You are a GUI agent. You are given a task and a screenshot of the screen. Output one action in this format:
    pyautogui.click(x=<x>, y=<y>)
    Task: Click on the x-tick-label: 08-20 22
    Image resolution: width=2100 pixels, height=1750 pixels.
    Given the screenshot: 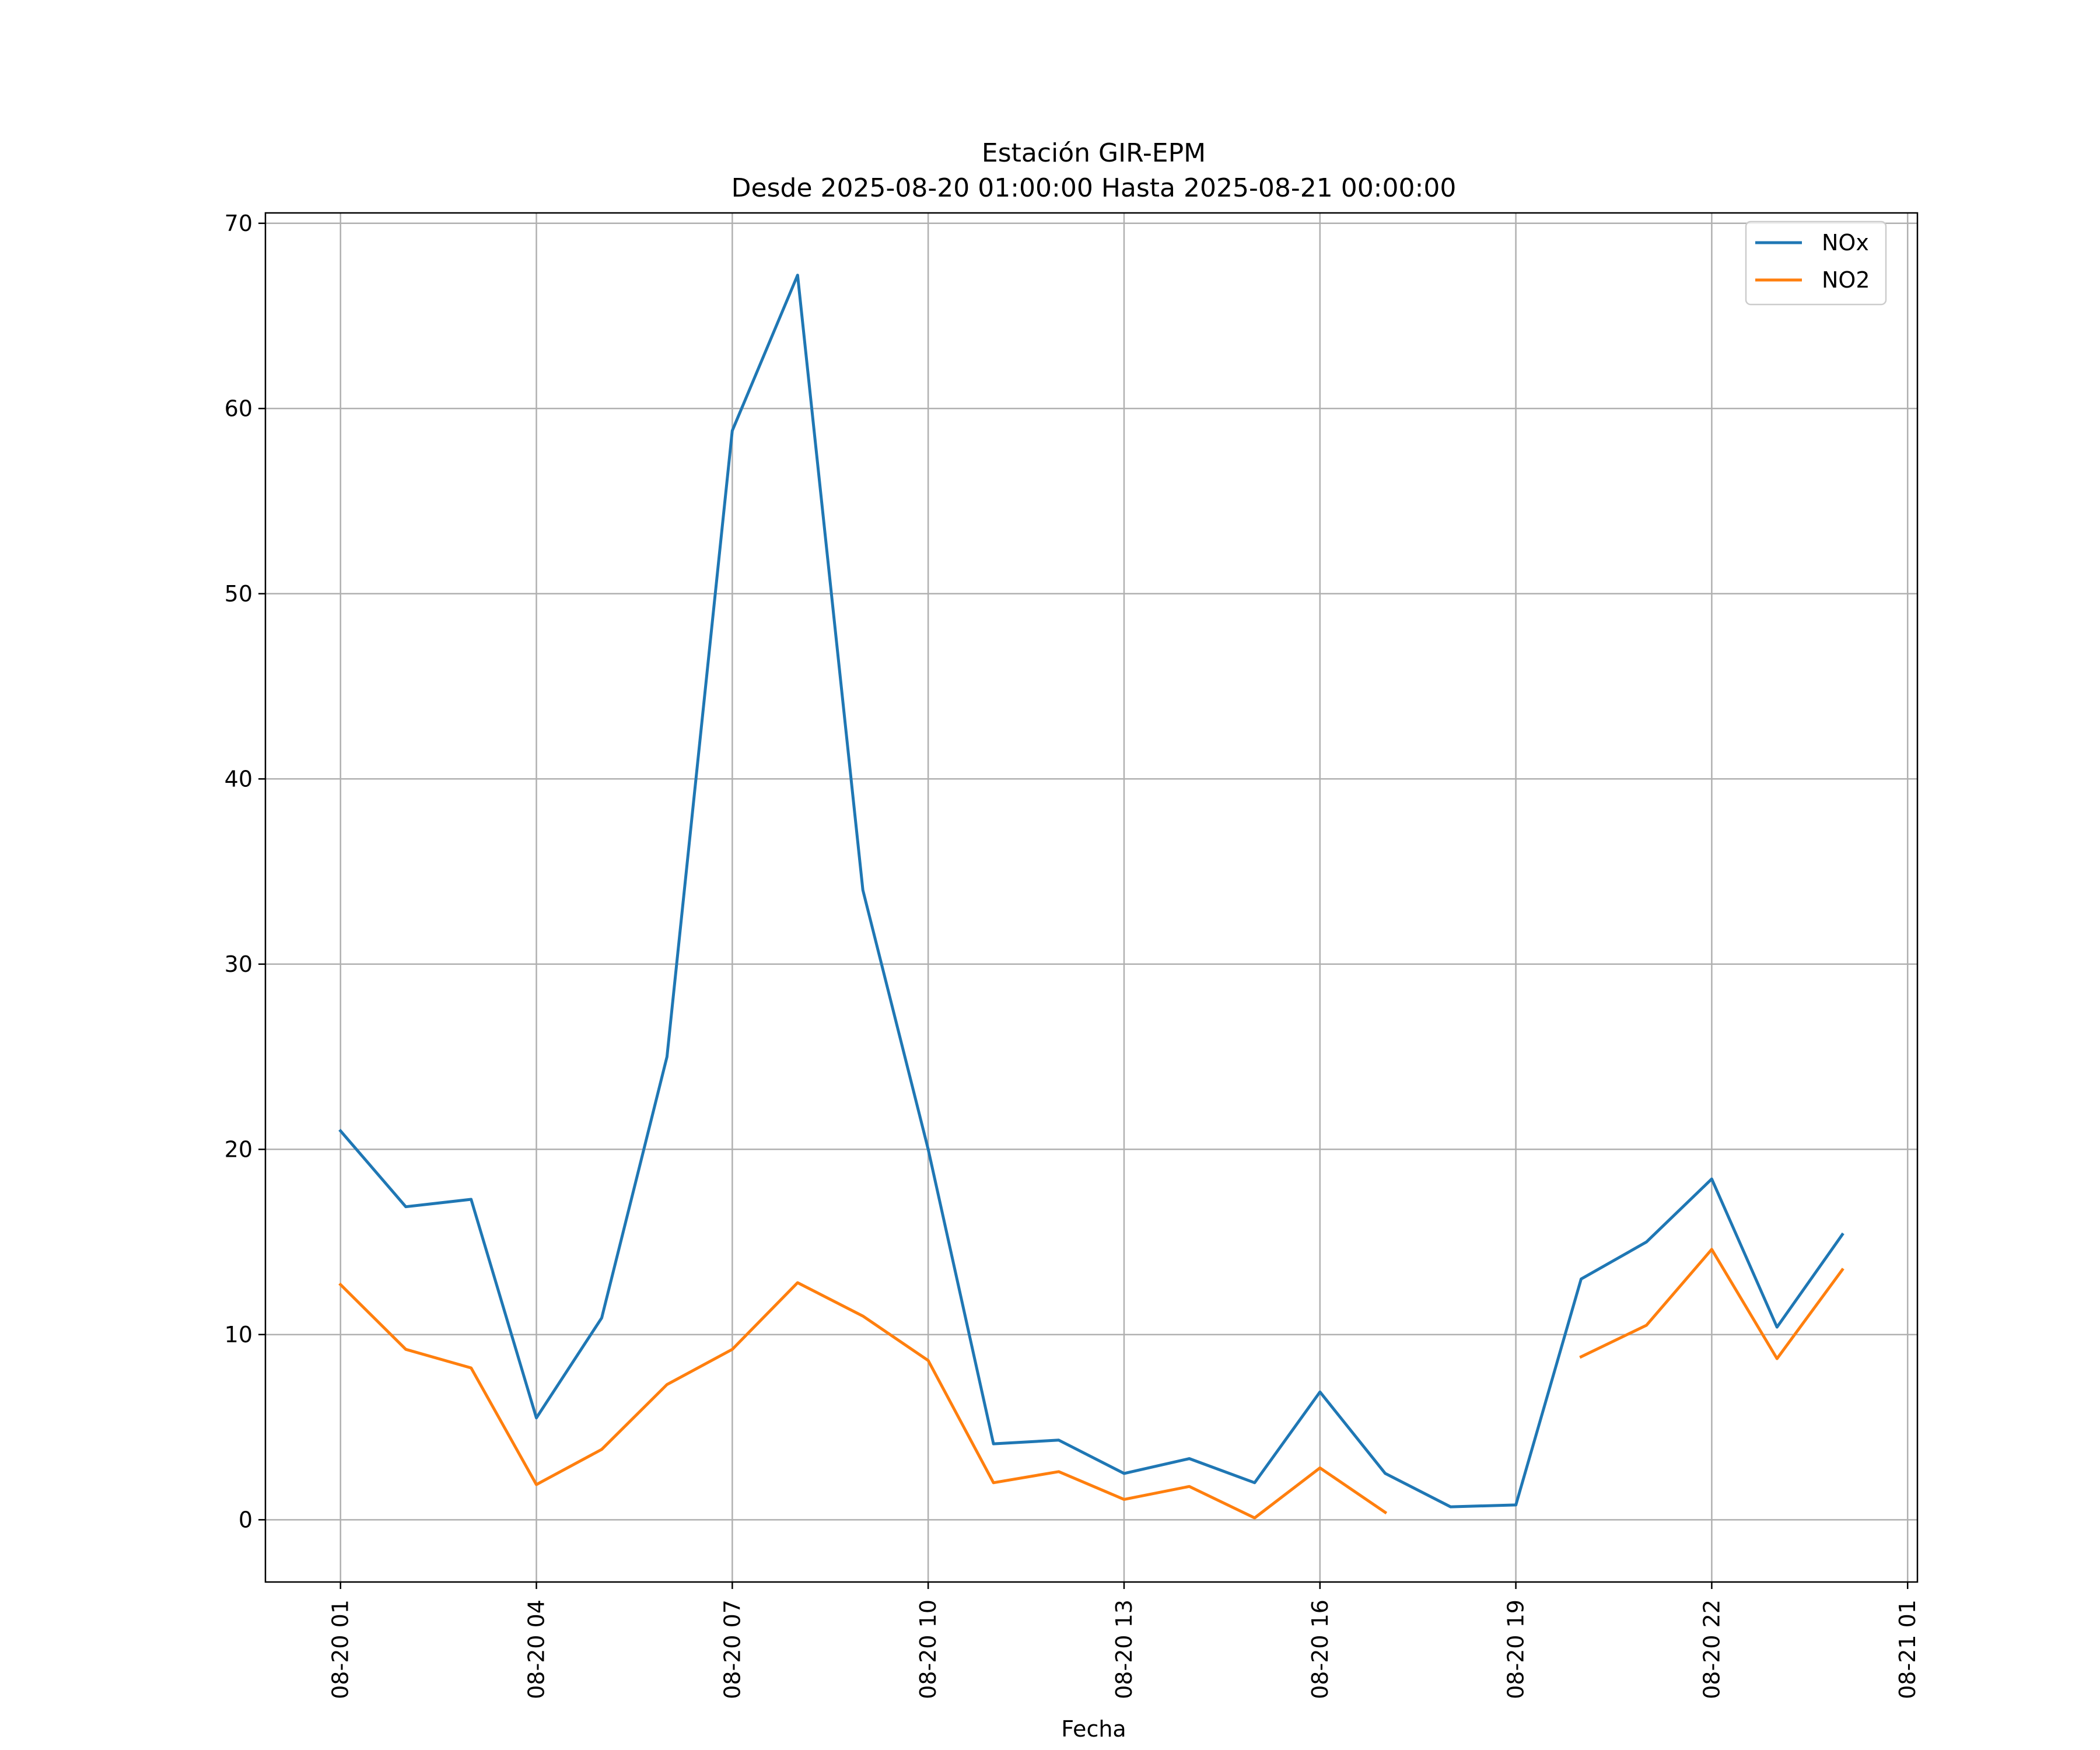 What is the action you would take?
    pyautogui.click(x=1711, y=1650)
    